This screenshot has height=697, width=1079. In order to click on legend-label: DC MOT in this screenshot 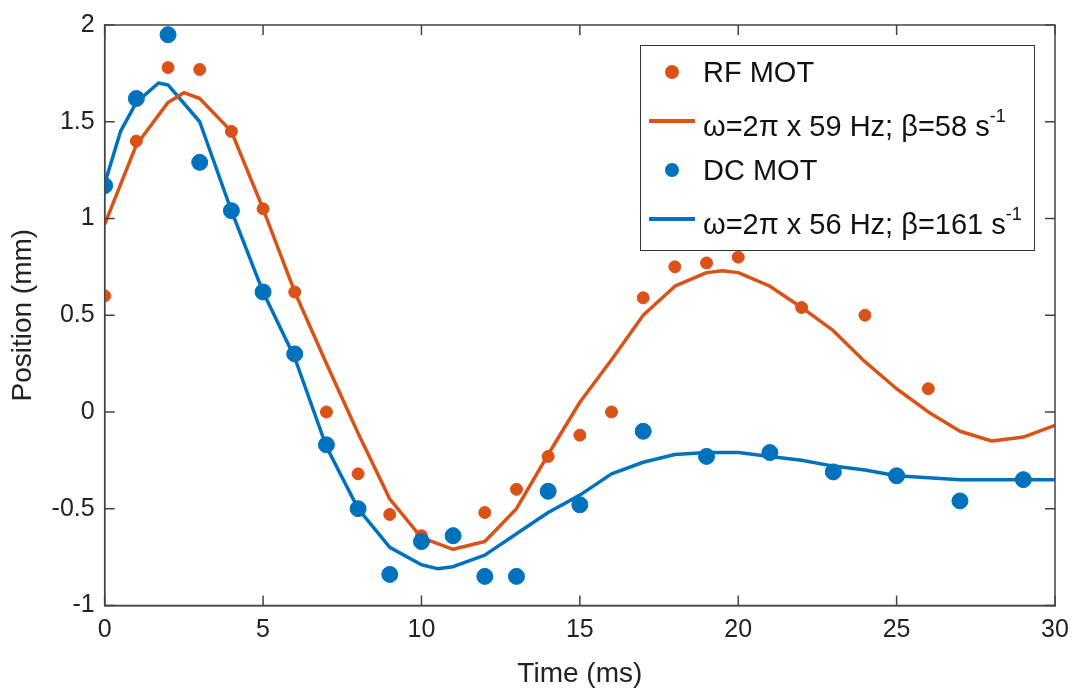, I will do `click(760, 170)`.